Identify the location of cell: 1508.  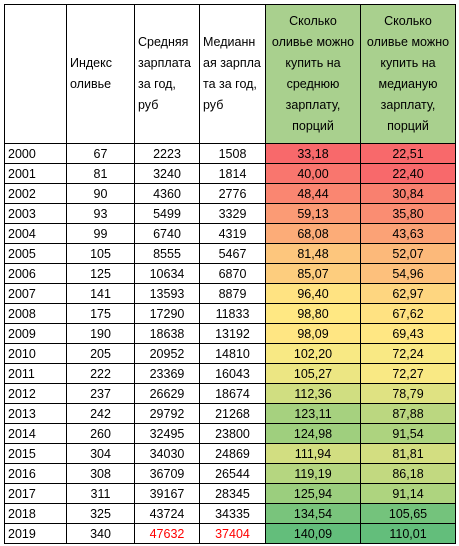
(232, 153).